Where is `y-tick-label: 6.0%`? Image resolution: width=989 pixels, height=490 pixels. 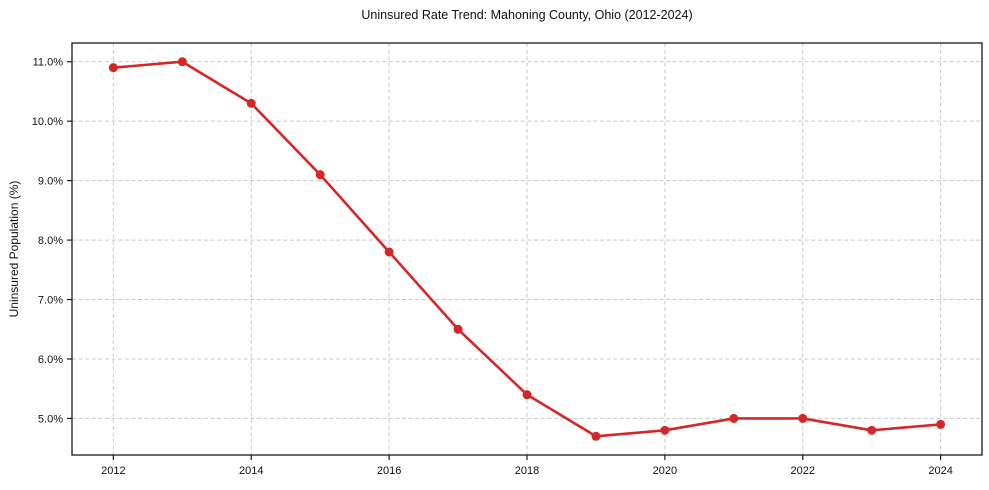
y-tick-label: 6.0% is located at coordinates (50, 360).